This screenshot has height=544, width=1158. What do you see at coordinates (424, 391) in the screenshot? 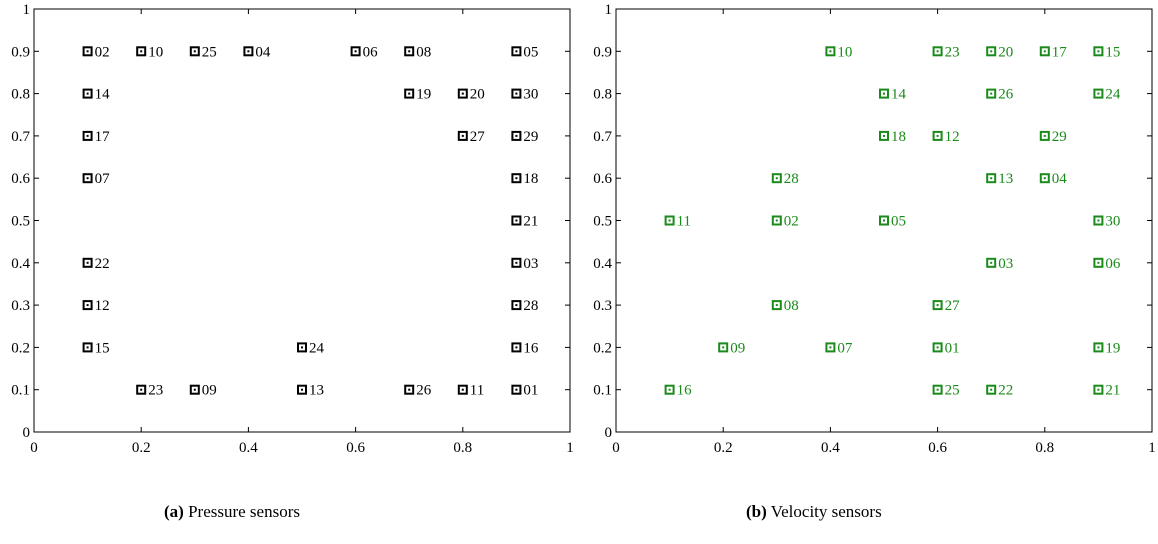
I see `sensor-label: 26` at bounding box center [424, 391].